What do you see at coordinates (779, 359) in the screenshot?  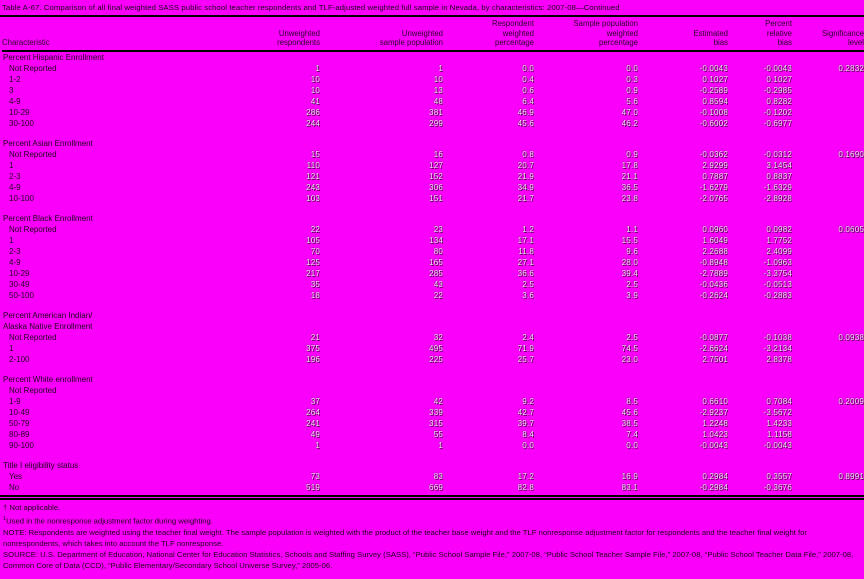 I see `cell-value: 2.8378` at bounding box center [779, 359].